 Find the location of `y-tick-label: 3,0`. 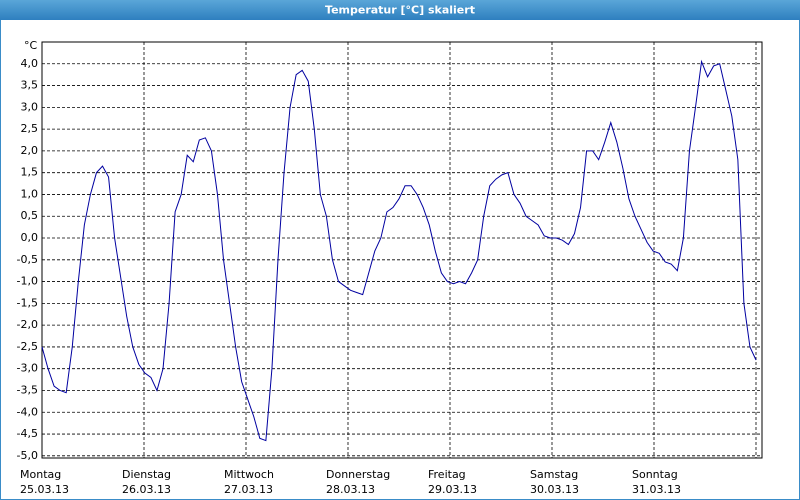

y-tick-label: 3,0 is located at coordinates (30, 106).